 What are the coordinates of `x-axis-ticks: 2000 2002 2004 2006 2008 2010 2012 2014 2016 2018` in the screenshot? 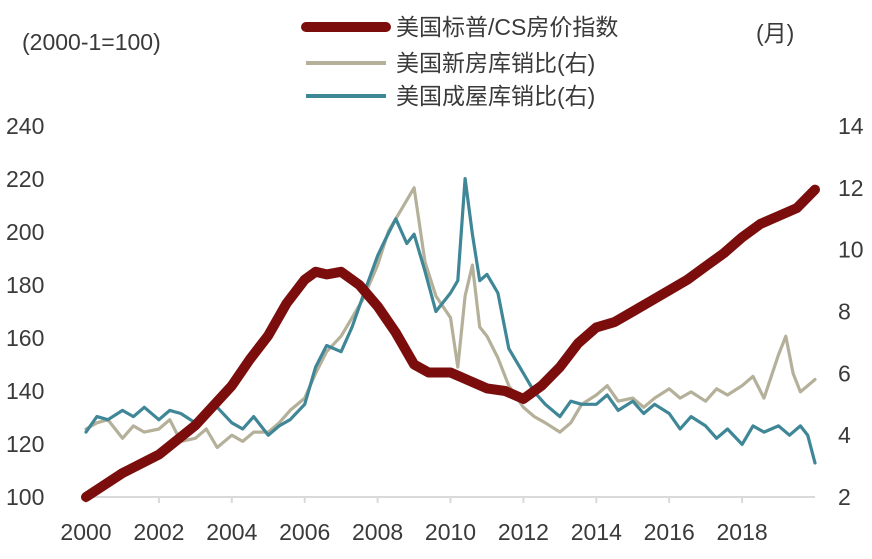 It's located at (414, 521).